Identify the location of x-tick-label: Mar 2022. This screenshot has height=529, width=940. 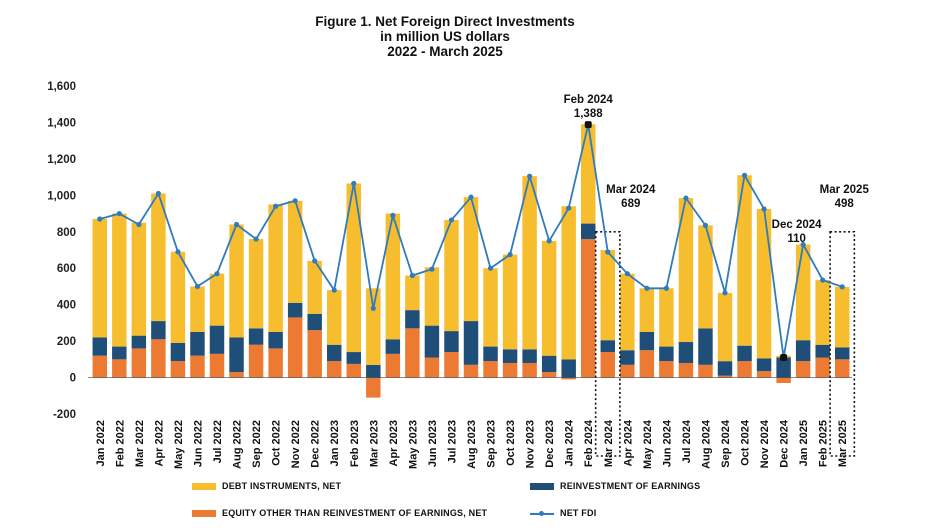
(140, 443).